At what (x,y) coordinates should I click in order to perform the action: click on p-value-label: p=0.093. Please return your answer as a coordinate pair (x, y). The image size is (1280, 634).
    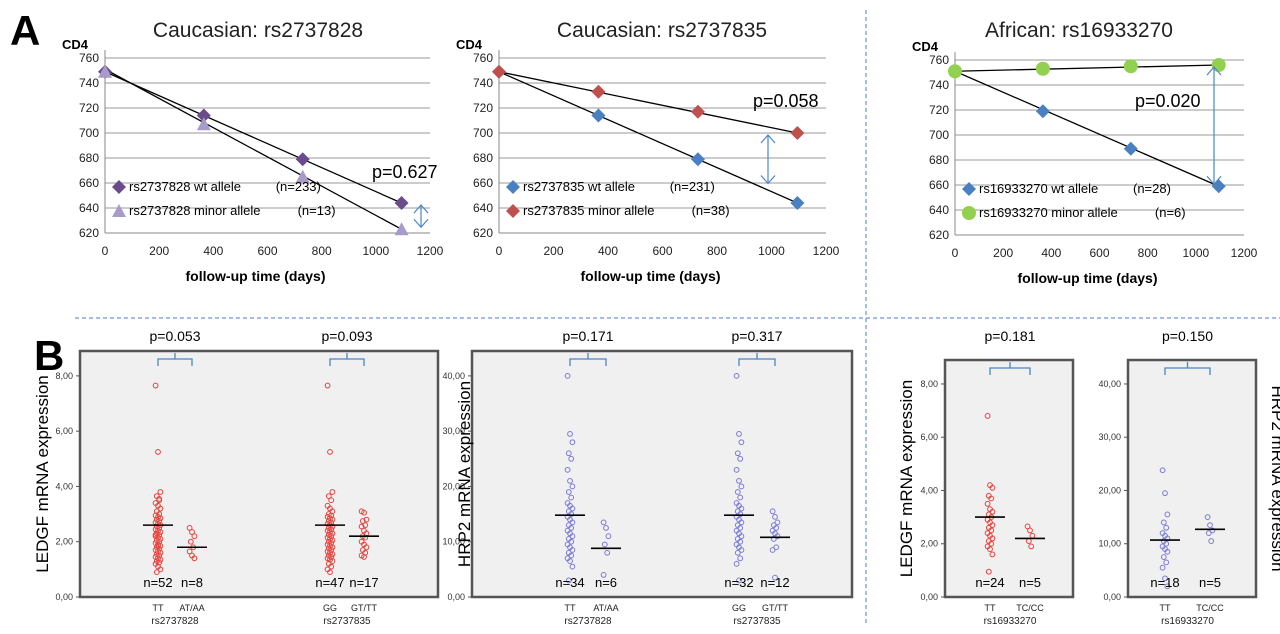
    Looking at the image, I should click on (347, 336).